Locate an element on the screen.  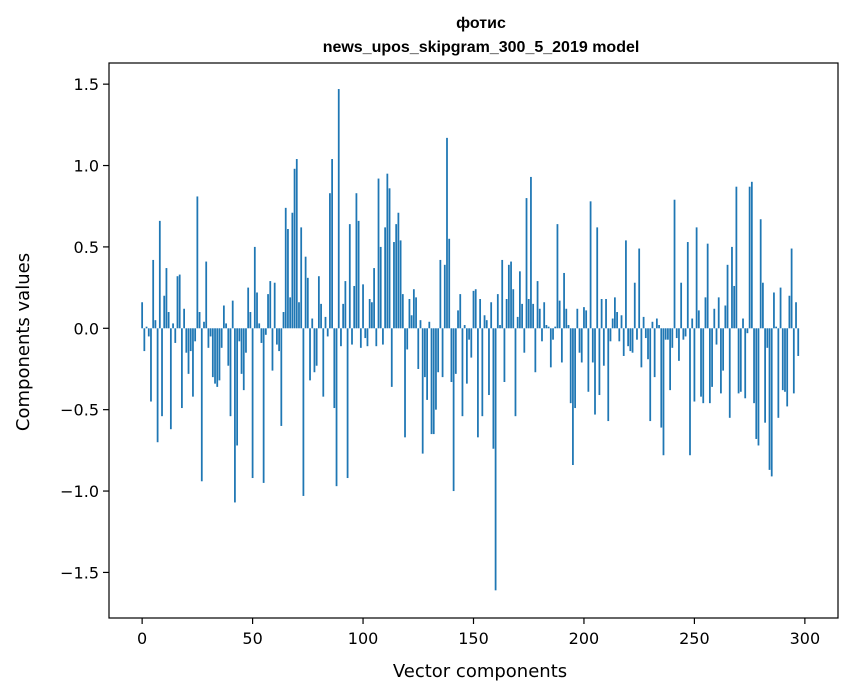
chart-title: фотис is located at coordinates (481, 23).